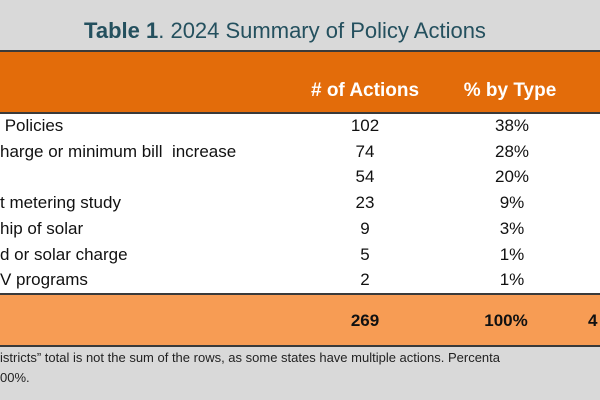 The width and height of the screenshot is (600, 400). What do you see at coordinates (300, 320) in the screenshot?
I see `total-row` at bounding box center [300, 320].